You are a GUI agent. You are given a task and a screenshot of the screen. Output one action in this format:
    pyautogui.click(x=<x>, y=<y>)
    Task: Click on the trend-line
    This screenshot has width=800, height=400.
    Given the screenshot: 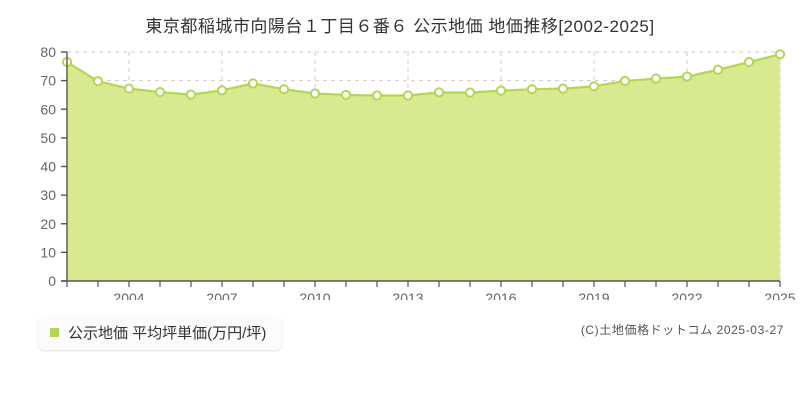 What is the action you would take?
    pyautogui.click(x=423, y=75)
    